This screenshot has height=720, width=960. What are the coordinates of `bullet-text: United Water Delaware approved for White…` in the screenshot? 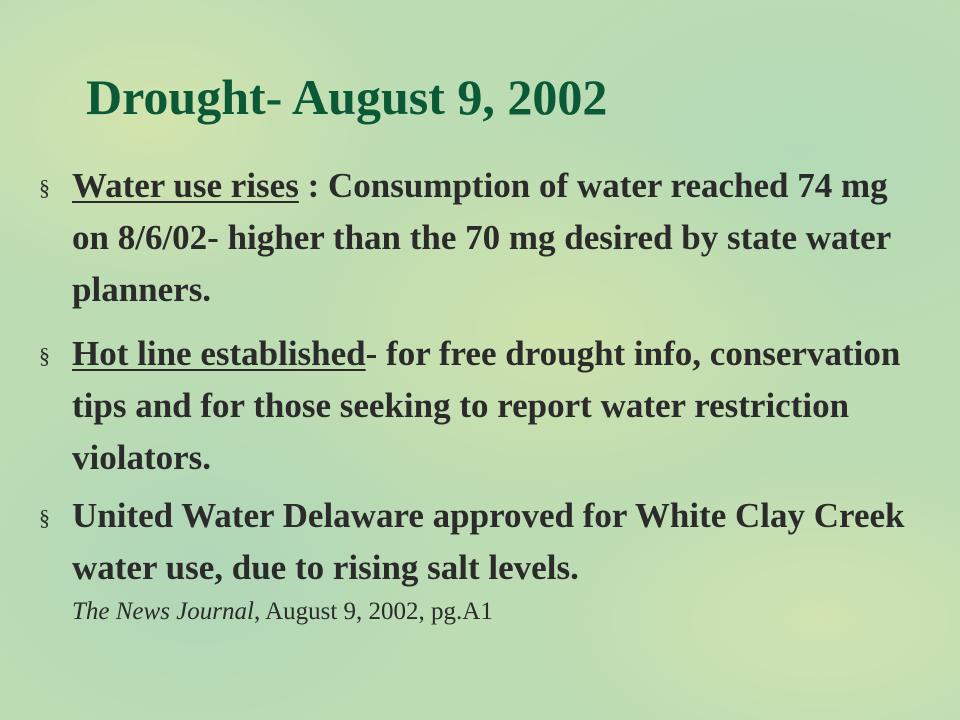 It's located at (488, 541).